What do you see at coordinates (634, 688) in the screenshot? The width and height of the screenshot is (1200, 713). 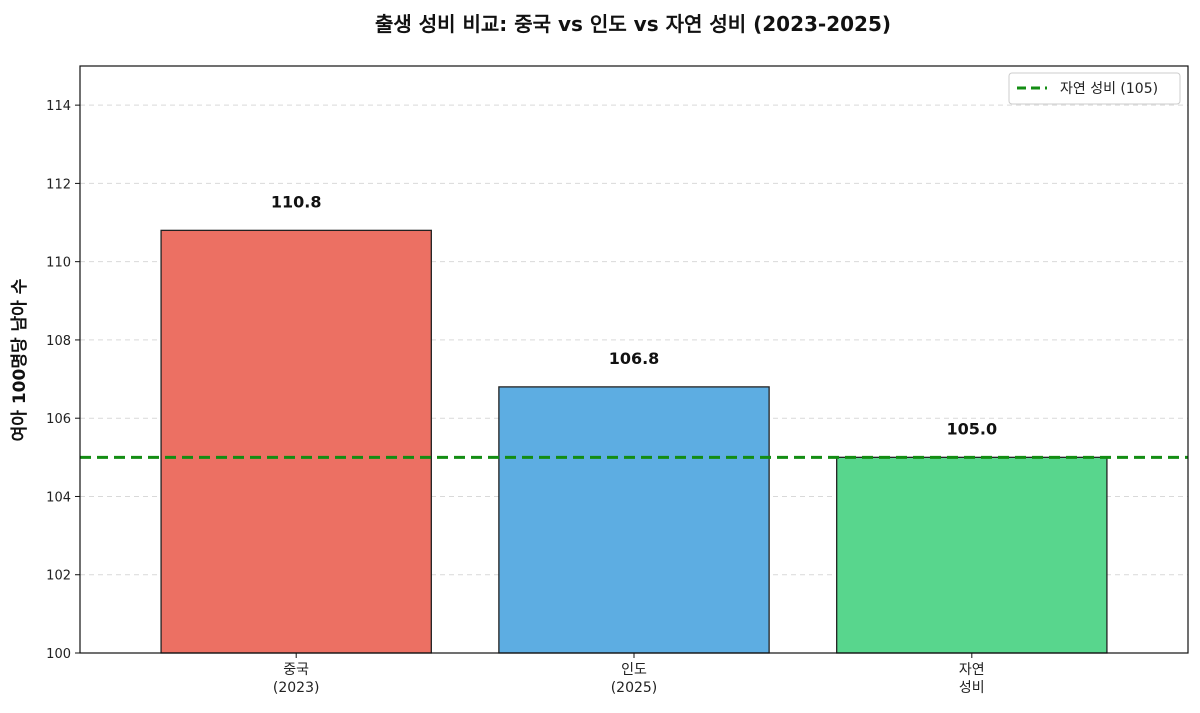 I see `x-tick-label: (2025)` at bounding box center [634, 688].